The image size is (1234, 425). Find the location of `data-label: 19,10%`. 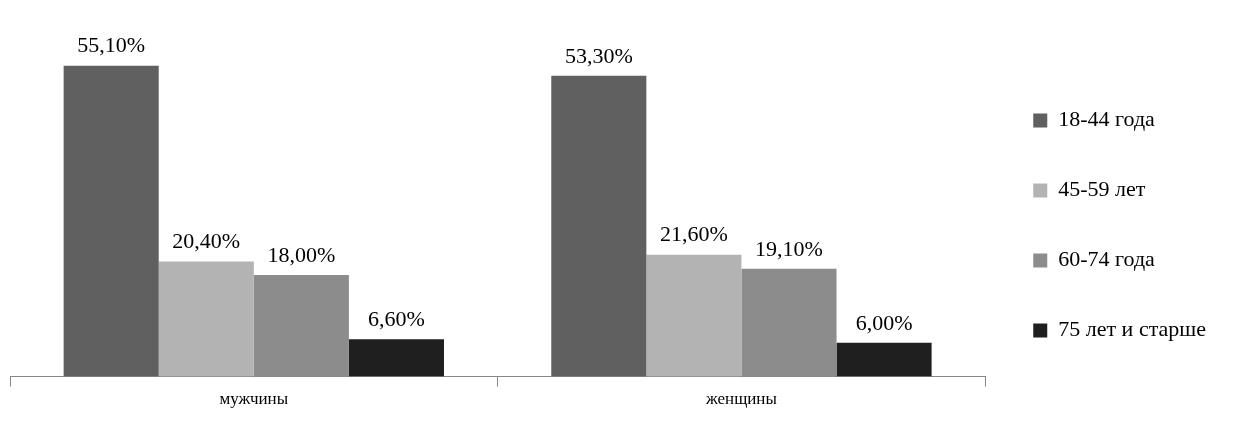

data-label: 19,10% is located at coordinates (789, 248).